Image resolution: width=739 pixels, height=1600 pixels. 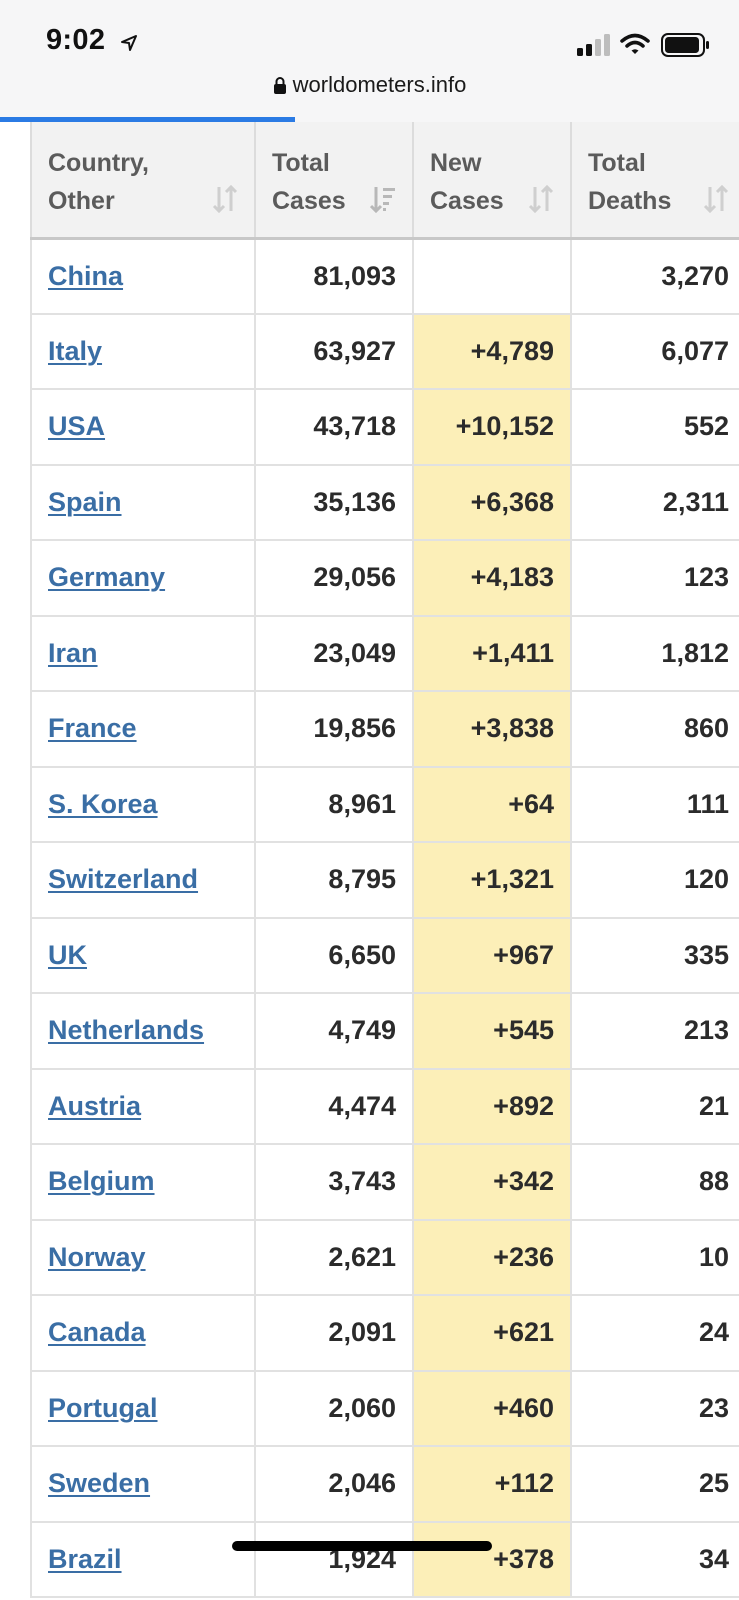 I want to click on total-deaths-cell: 23, so click(x=654, y=1408).